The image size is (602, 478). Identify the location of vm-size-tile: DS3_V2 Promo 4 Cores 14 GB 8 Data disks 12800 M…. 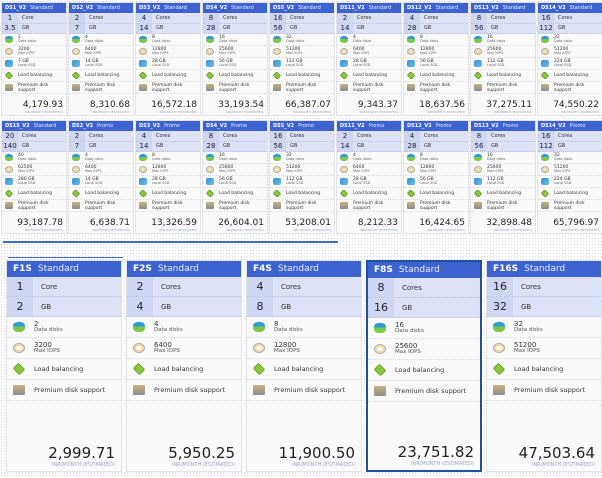
(168, 177).